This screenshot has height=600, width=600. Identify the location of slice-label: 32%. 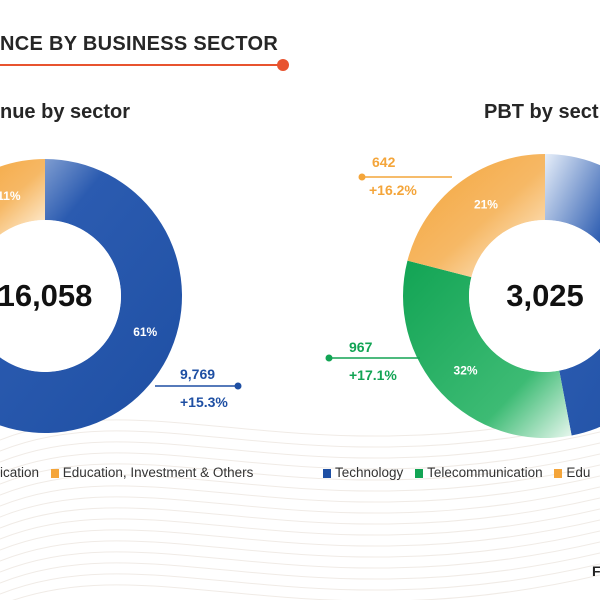
(466, 371).